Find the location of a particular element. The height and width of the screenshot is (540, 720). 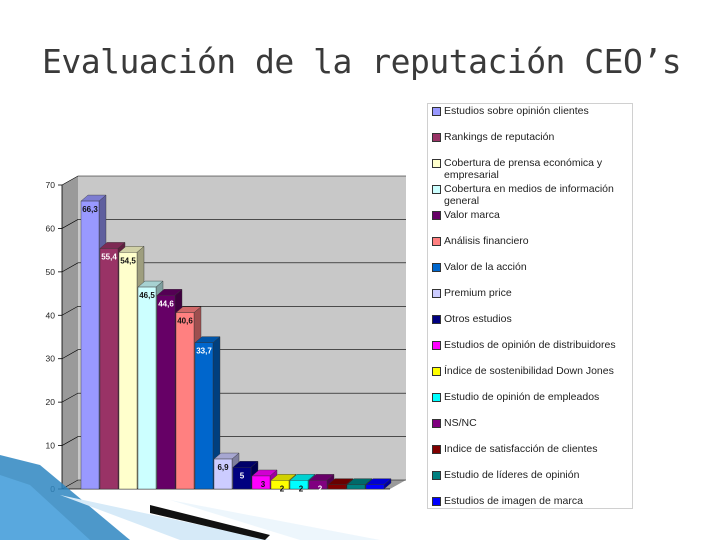

y-tick-label: 20 is located at coordinates (51, 402).